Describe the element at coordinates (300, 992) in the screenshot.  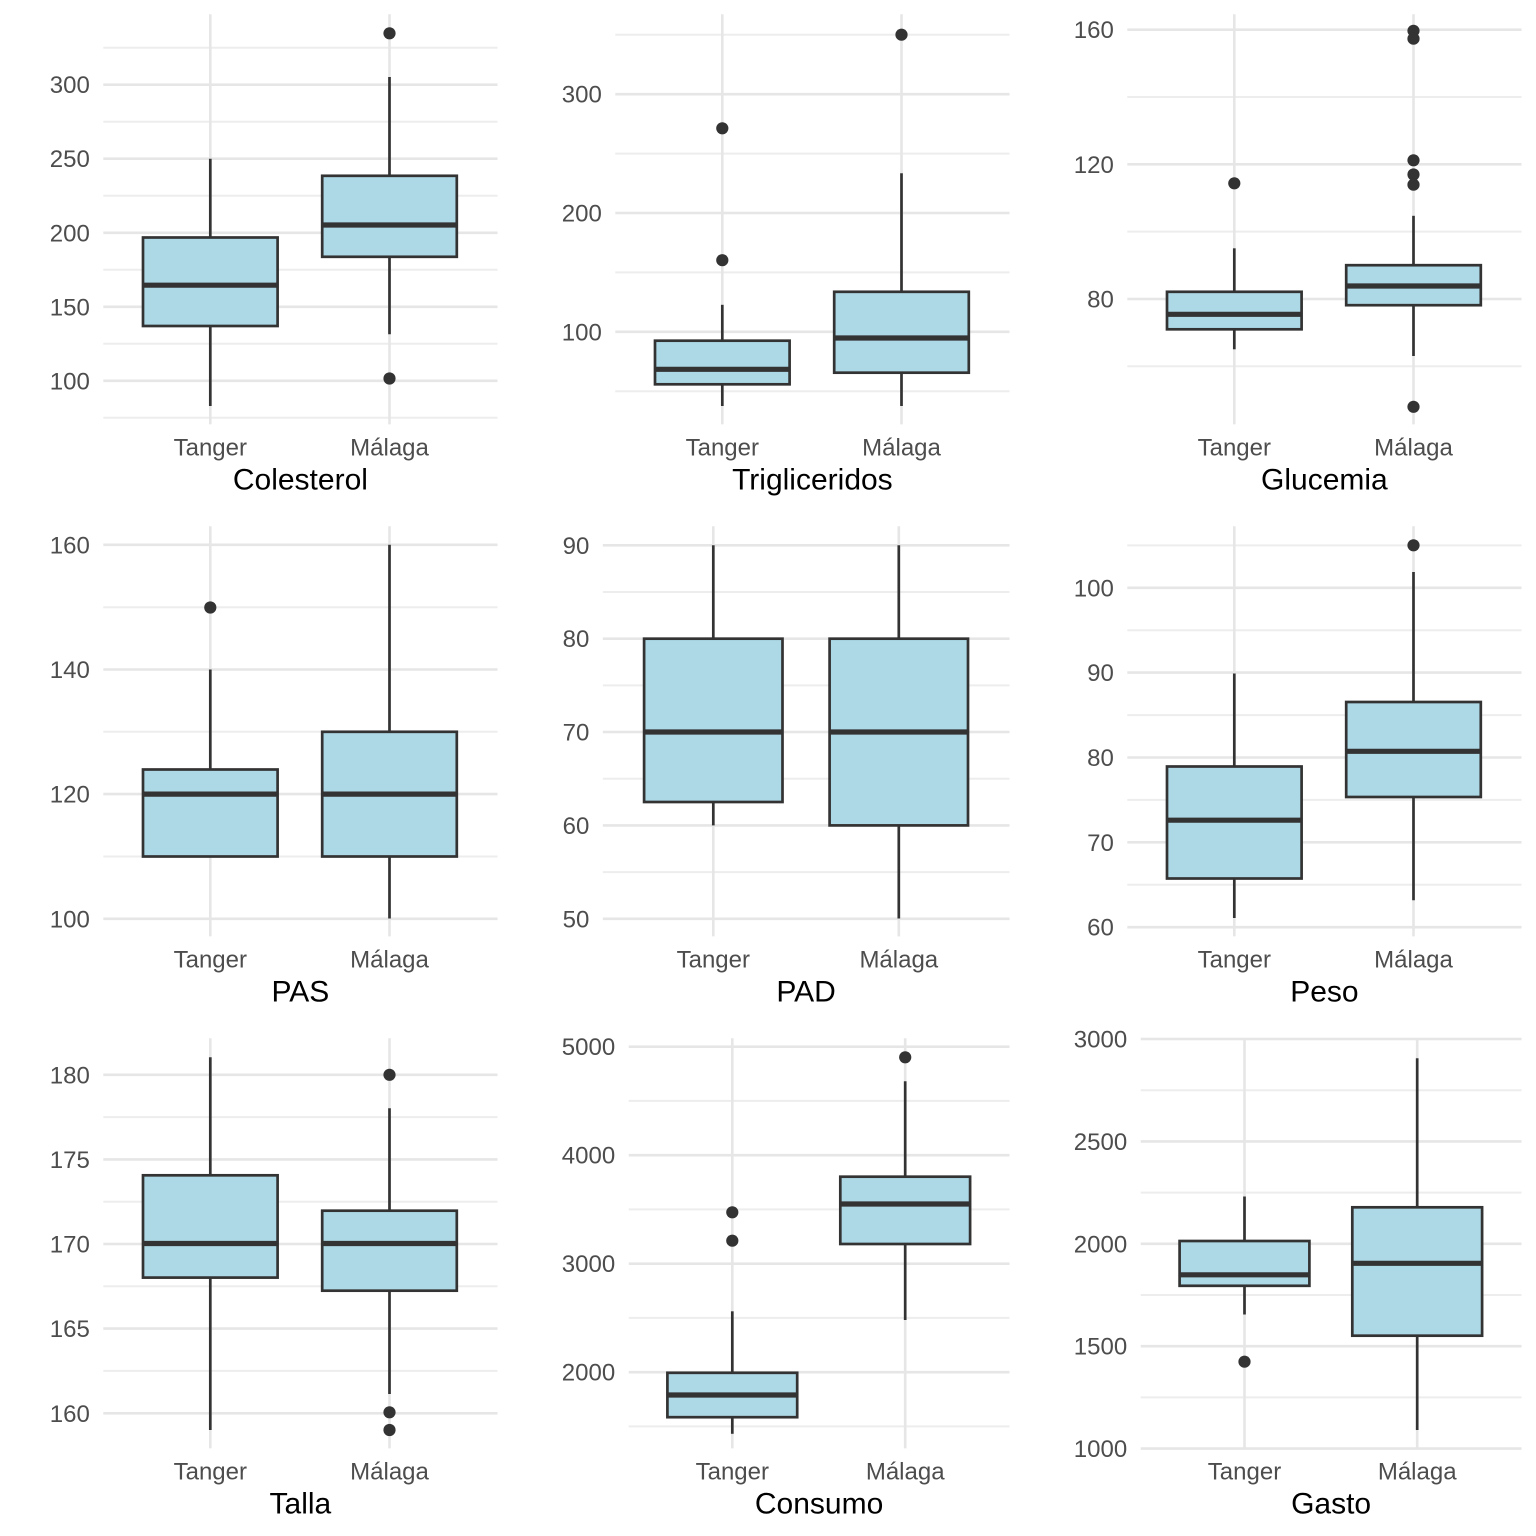
I see `svg-text: PAS` at that location.